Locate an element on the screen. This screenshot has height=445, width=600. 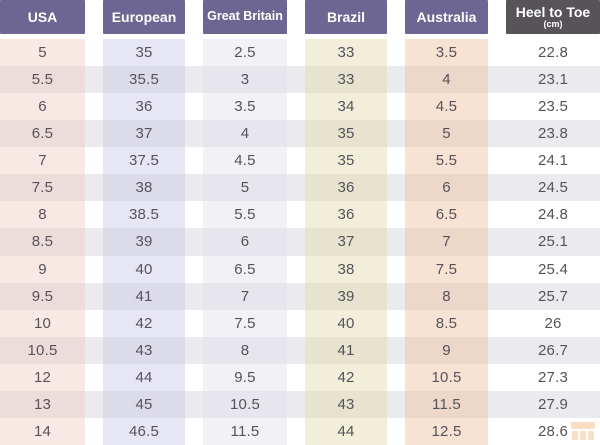
table-cell: 2.5 is located at coordinates (245, 53).